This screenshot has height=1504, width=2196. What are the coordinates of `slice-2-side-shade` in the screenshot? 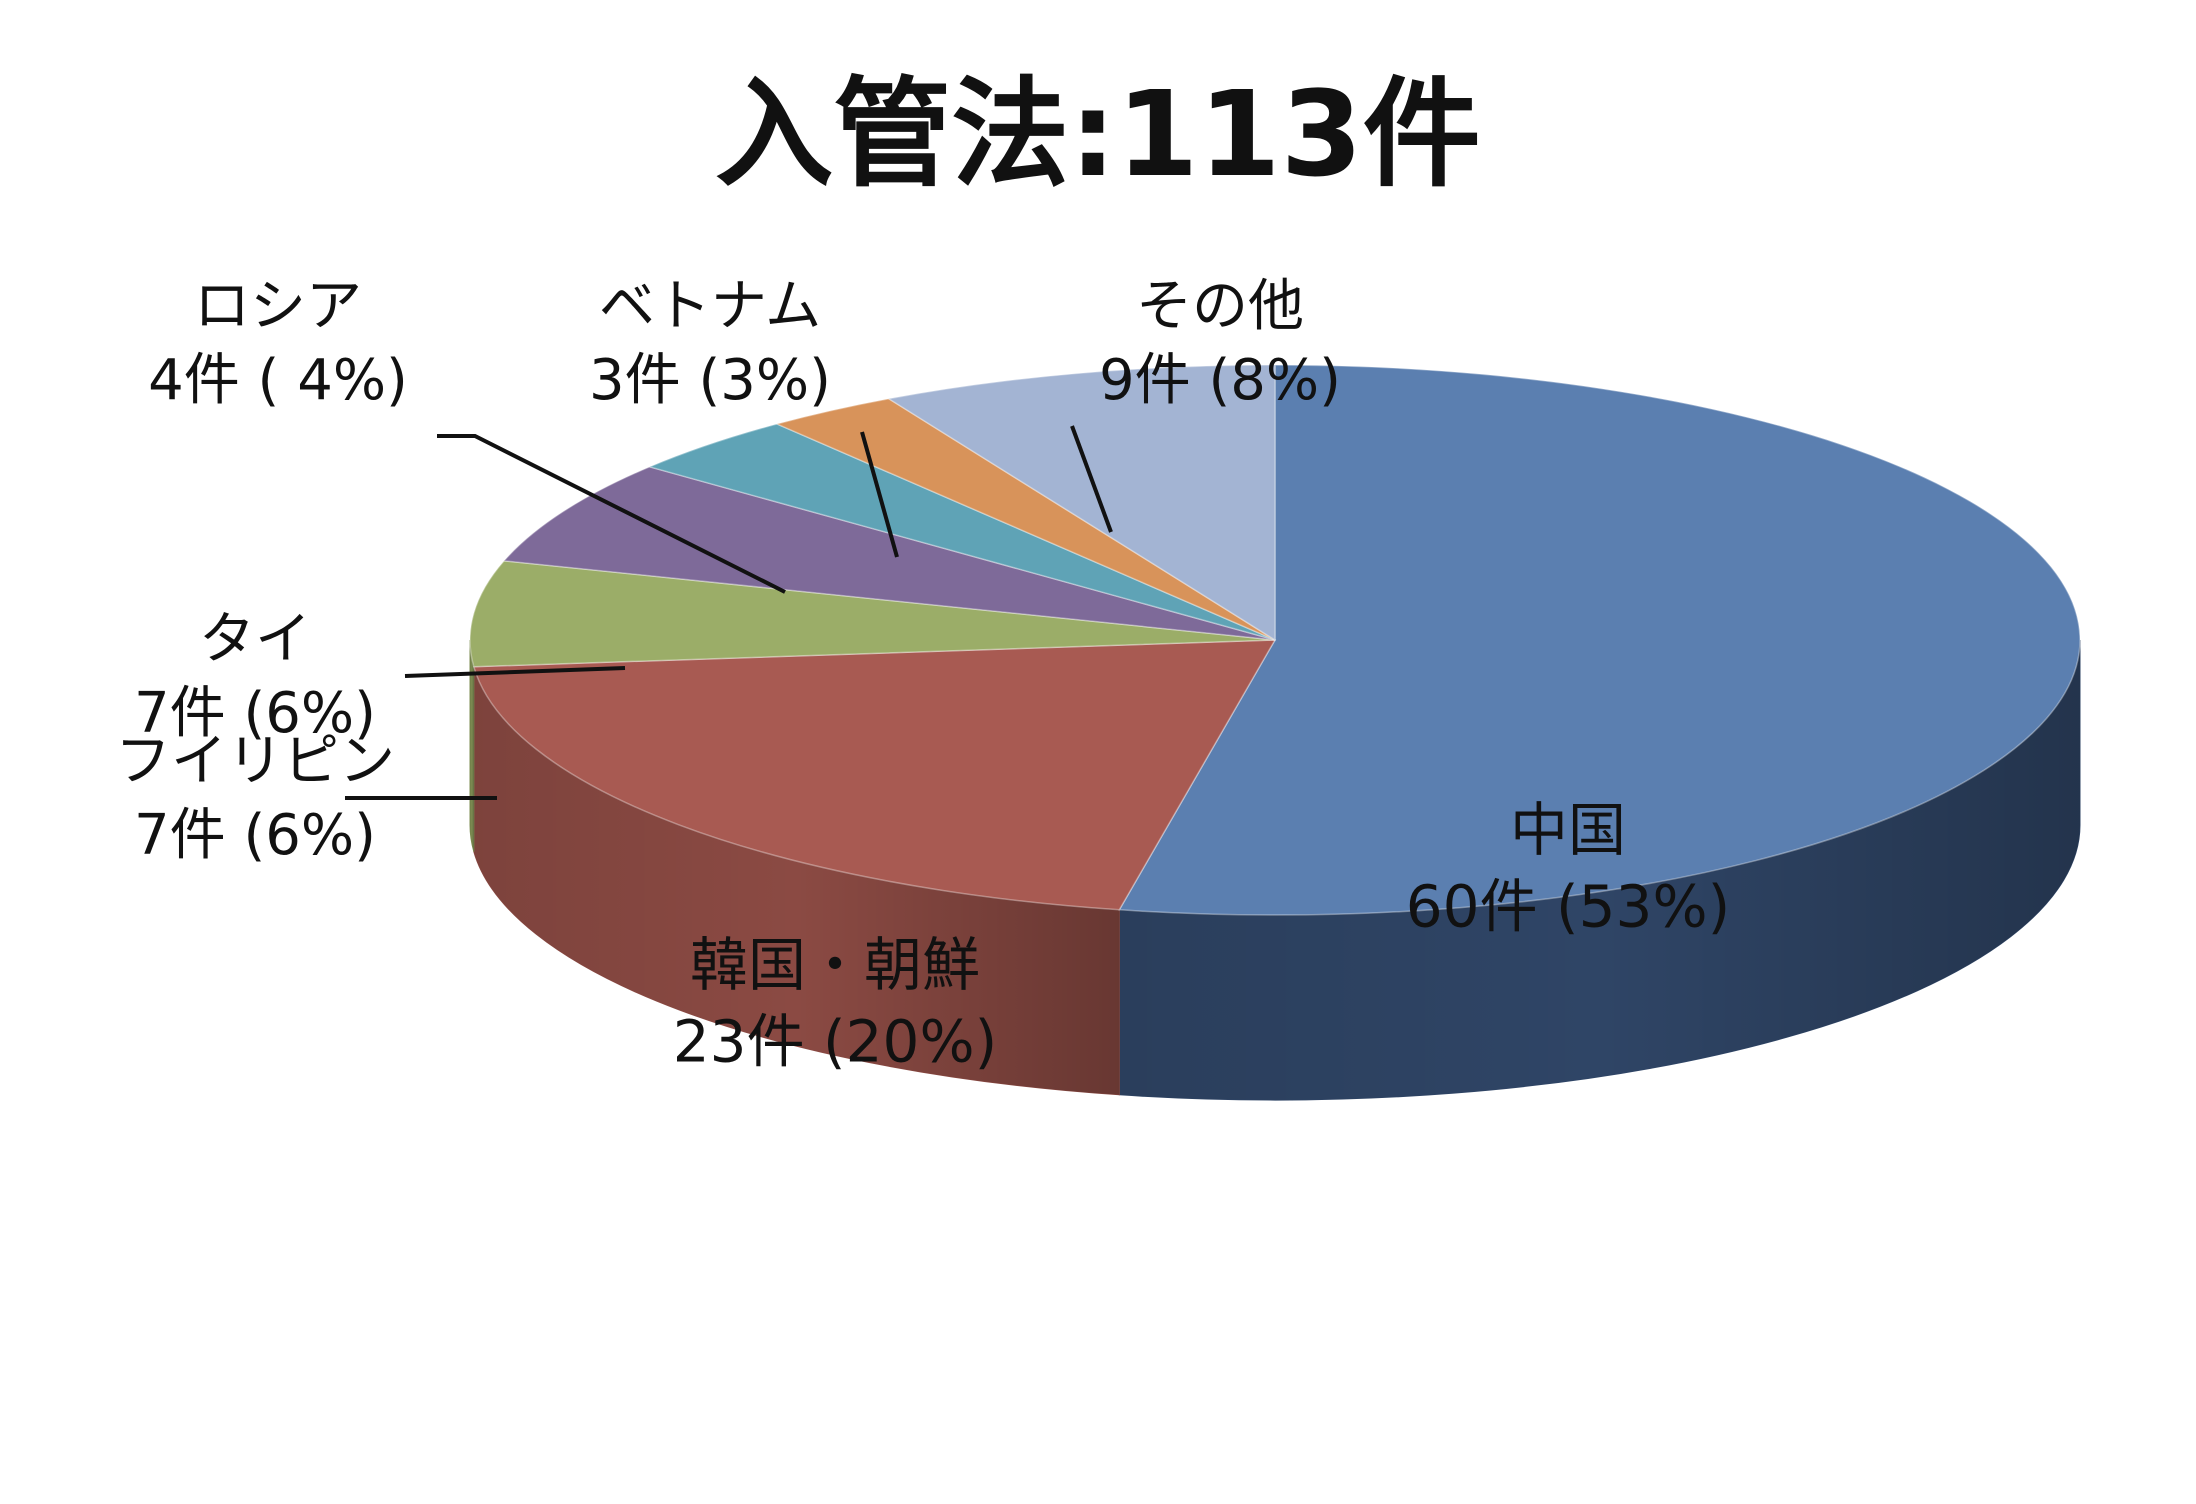 It's located at (796, 880).